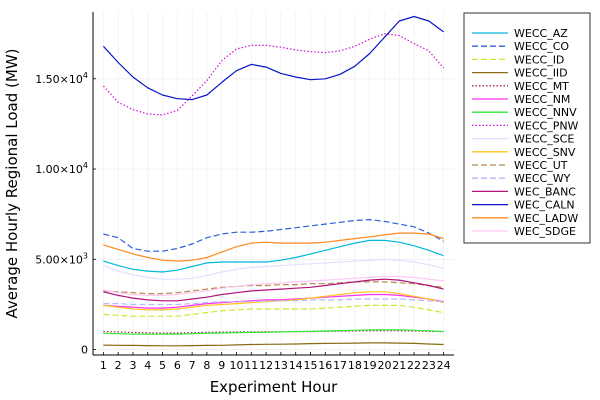 This screenshot has height=400, width=600. I want to click on series-line-wec_caln, so click(273, 58).